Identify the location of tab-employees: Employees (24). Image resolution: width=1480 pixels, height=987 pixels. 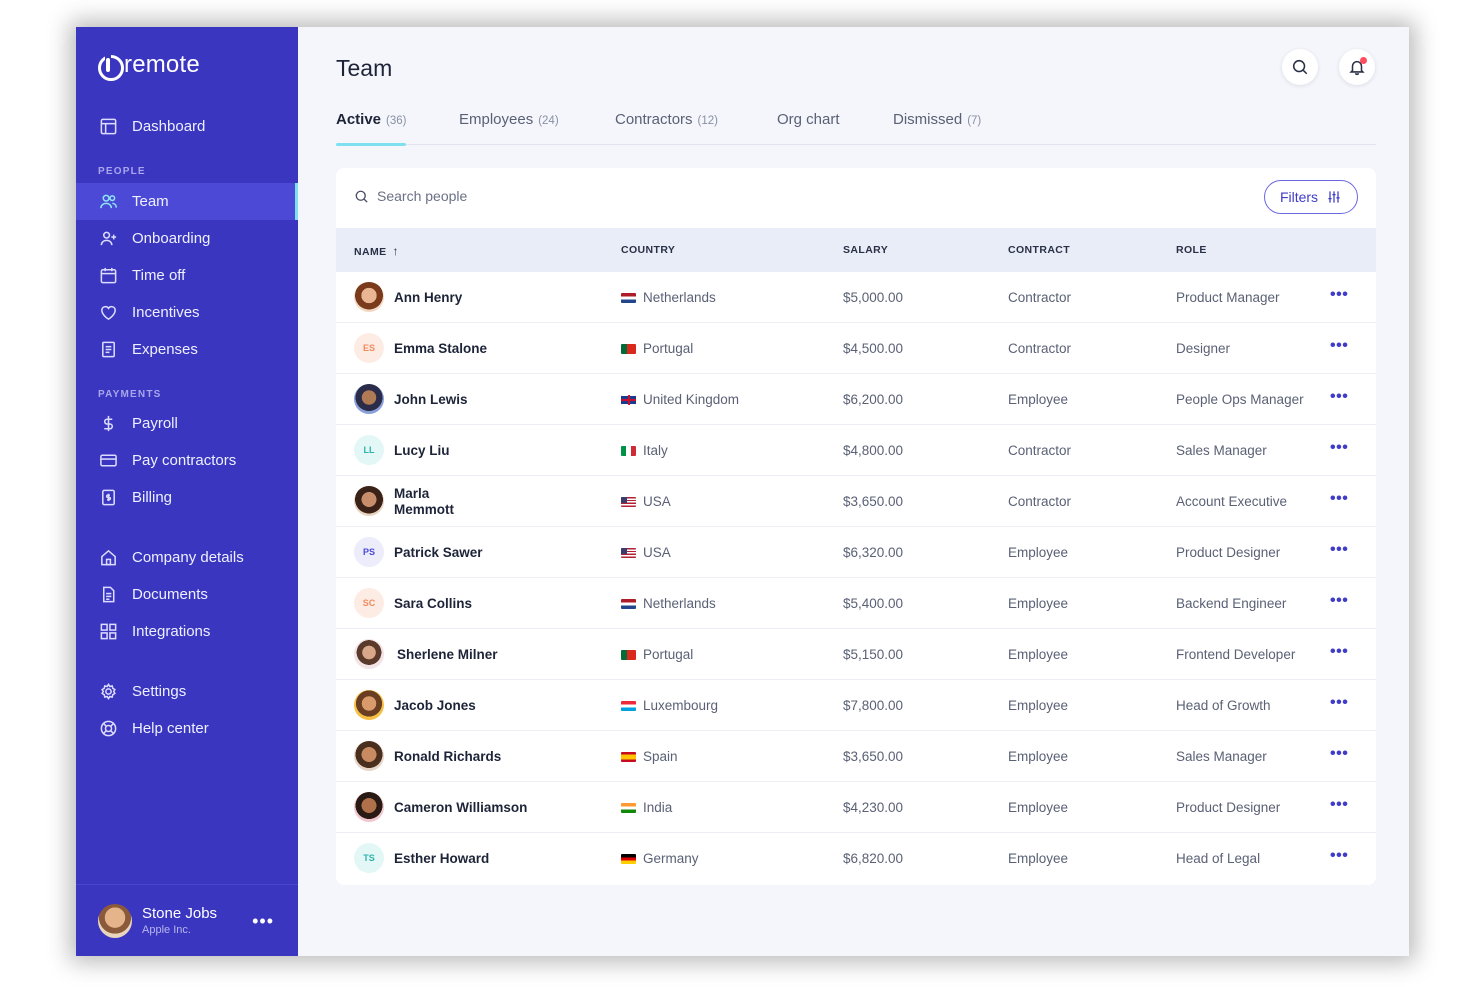
(509, 128).